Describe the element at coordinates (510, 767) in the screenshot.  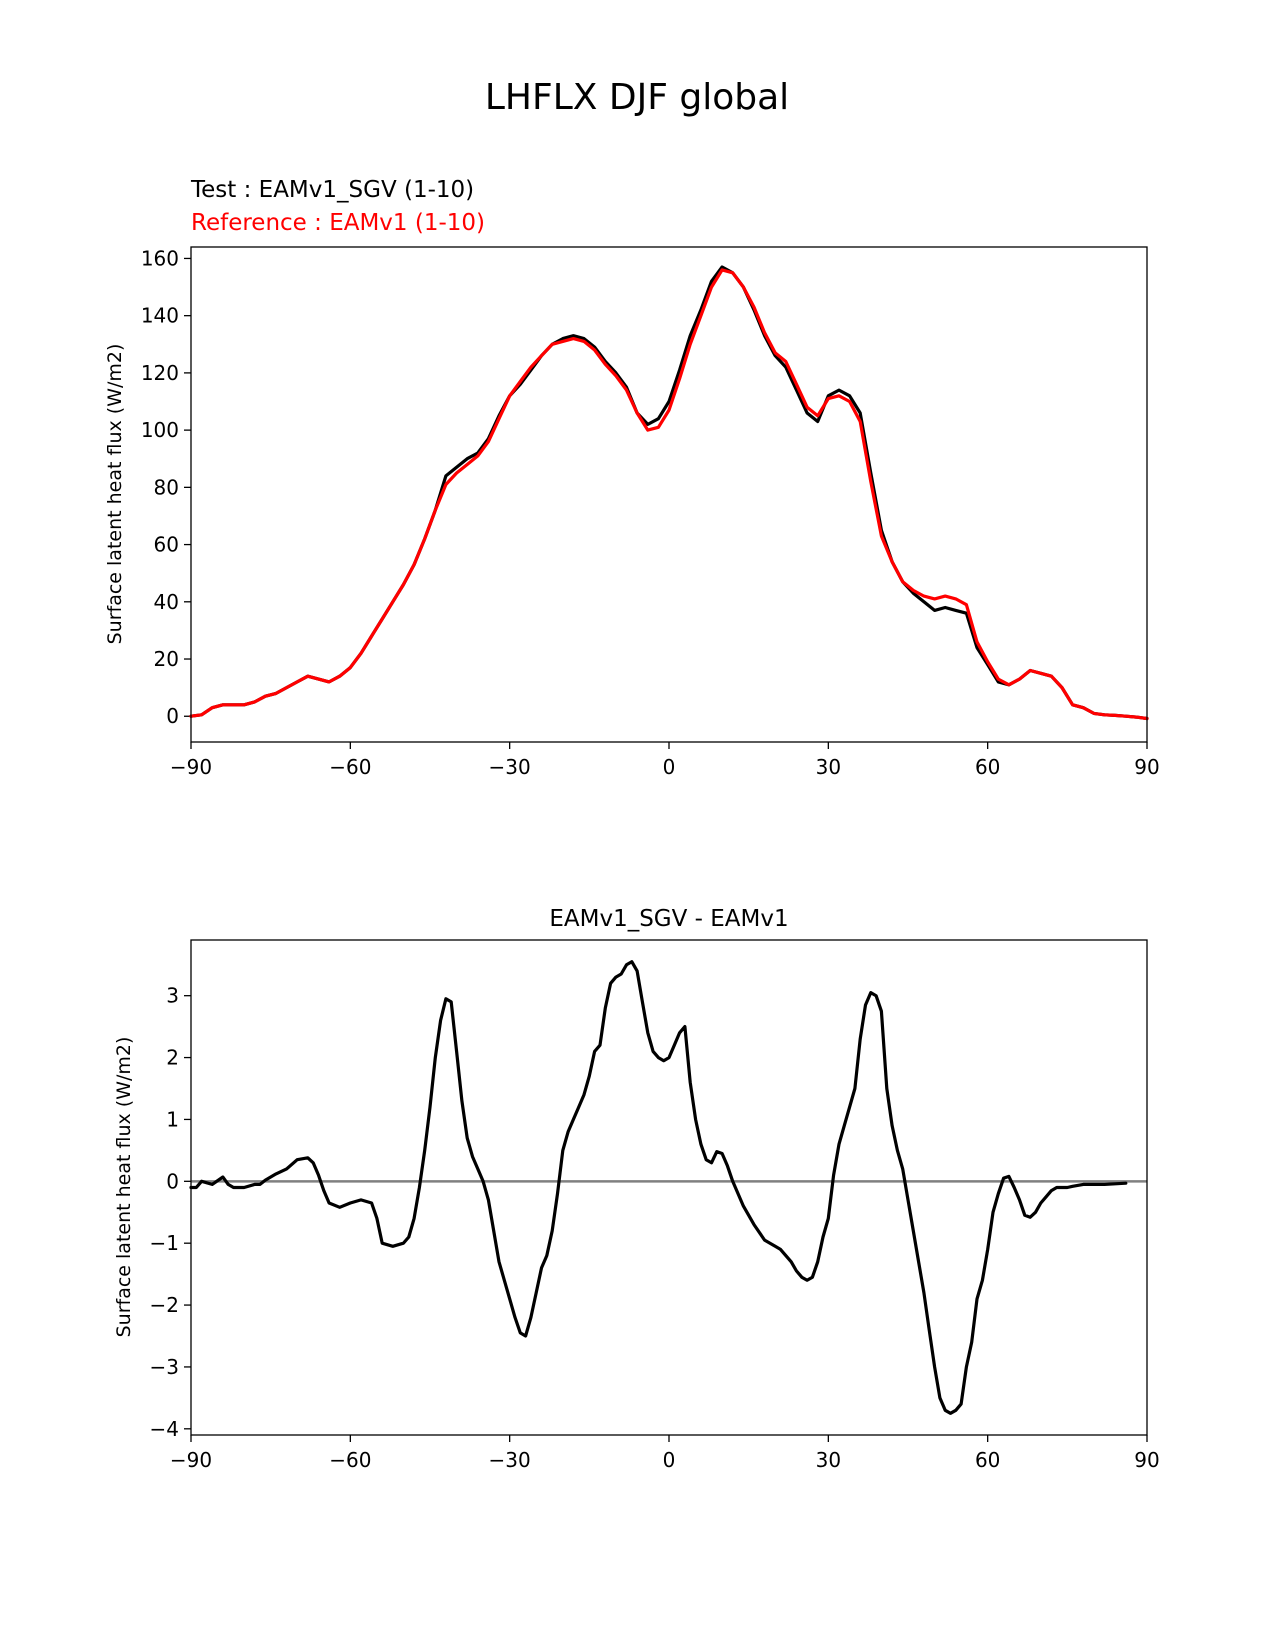
I see `profile-x-tick-label: −30` at that location.